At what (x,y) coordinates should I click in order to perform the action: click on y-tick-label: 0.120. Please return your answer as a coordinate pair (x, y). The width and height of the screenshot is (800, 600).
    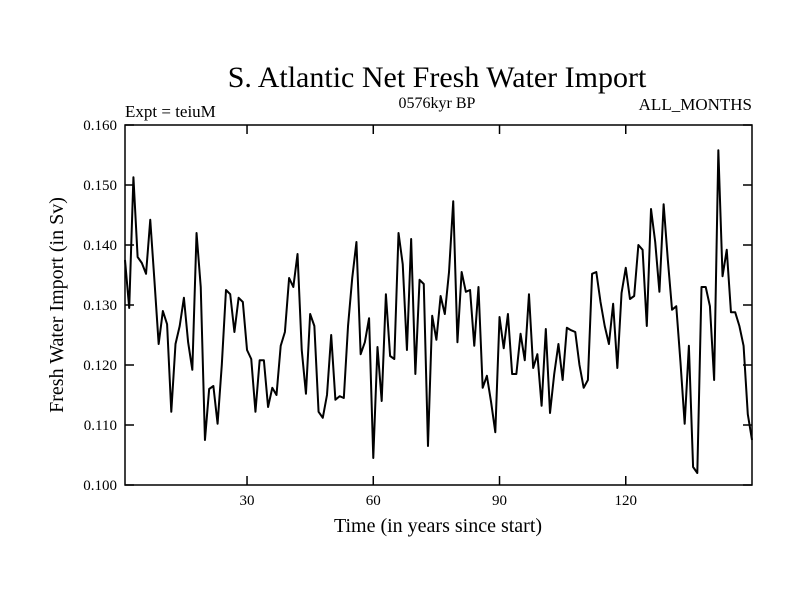
    Looking at the image, I should click on (100, 366).